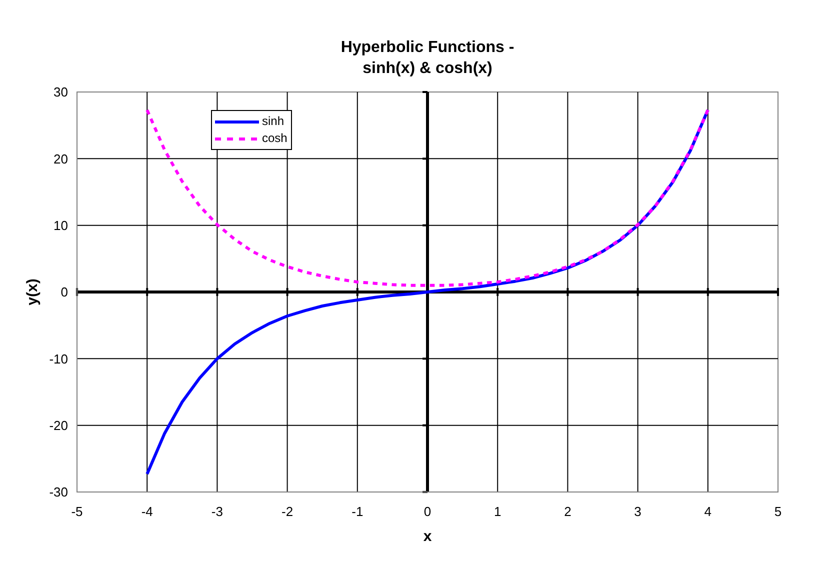 The width and height of the screenshot is (826, 583). I want to click on x-tick-label: 4, so click(708, 512).